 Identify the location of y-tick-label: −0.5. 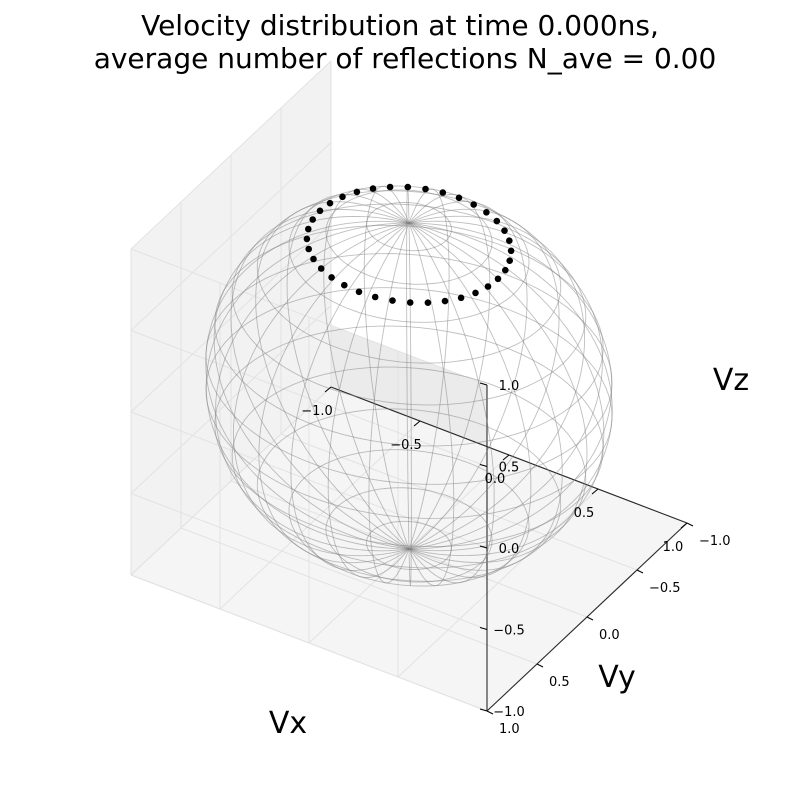
(665, 588).